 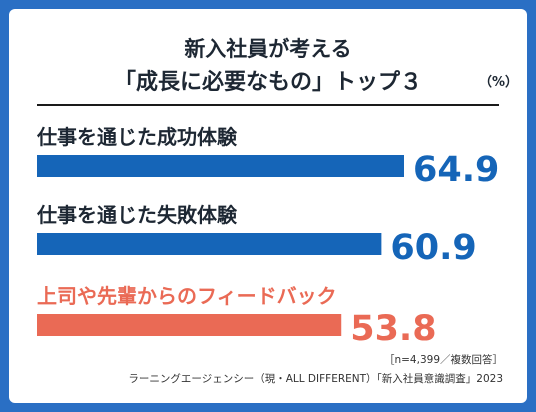 I want to click on title-divider, so click(x=268, y=105).